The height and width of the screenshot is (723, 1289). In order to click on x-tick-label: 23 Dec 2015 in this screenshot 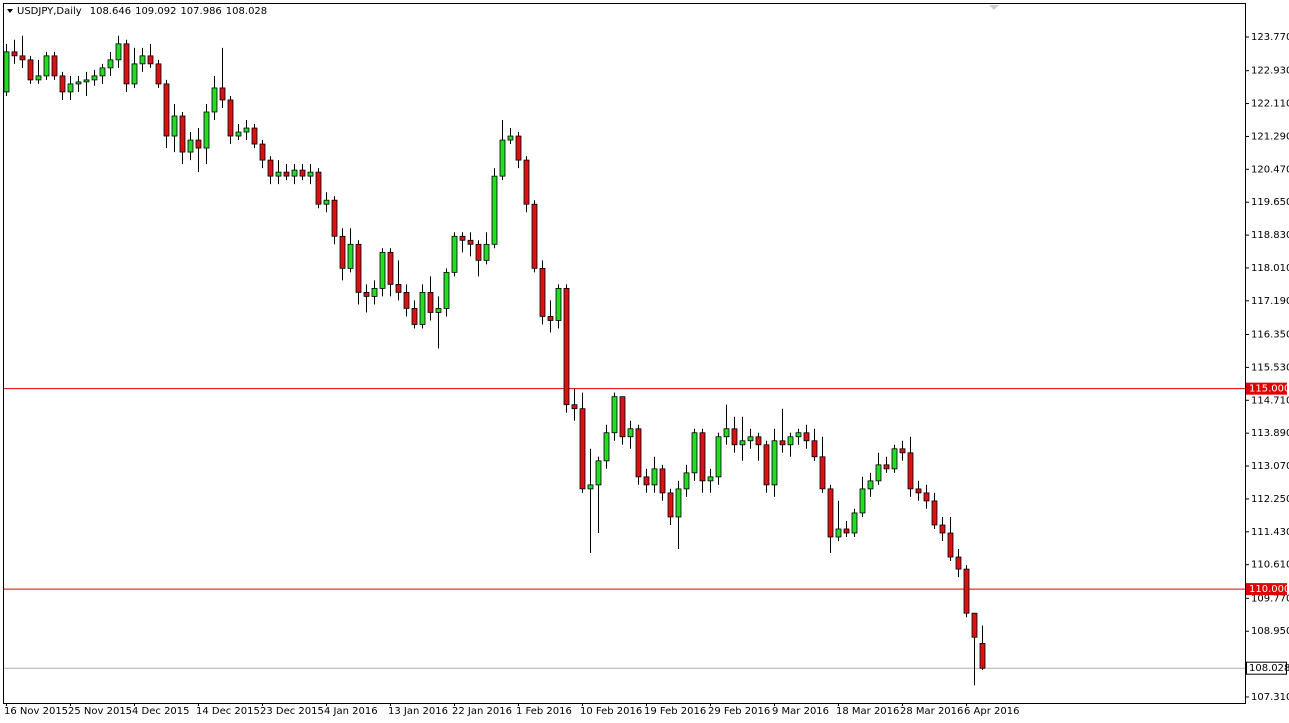, I will do `click(292, 711)`.